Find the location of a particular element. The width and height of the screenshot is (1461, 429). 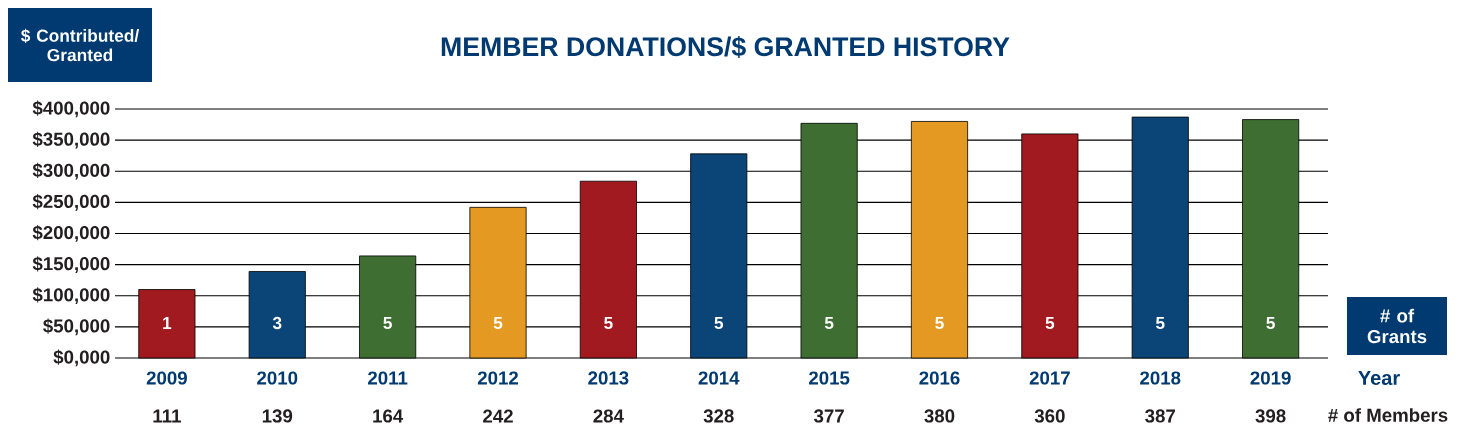

x-tick-label: 2016 is located at coordinates (939, 378).